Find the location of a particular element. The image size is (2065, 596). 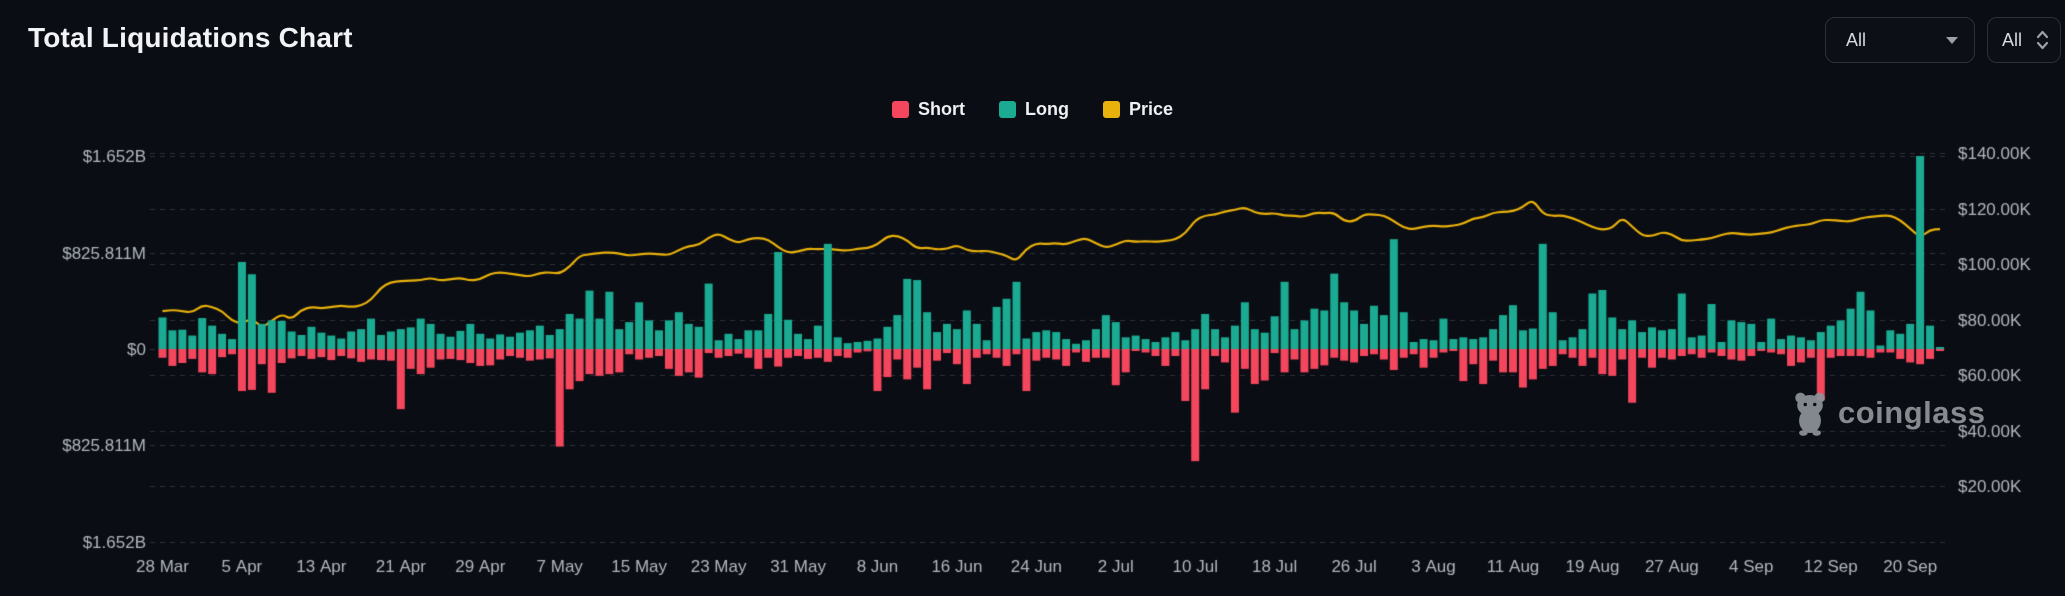

chart-legend: Short Long Price is located at coordinates (1032, 109).